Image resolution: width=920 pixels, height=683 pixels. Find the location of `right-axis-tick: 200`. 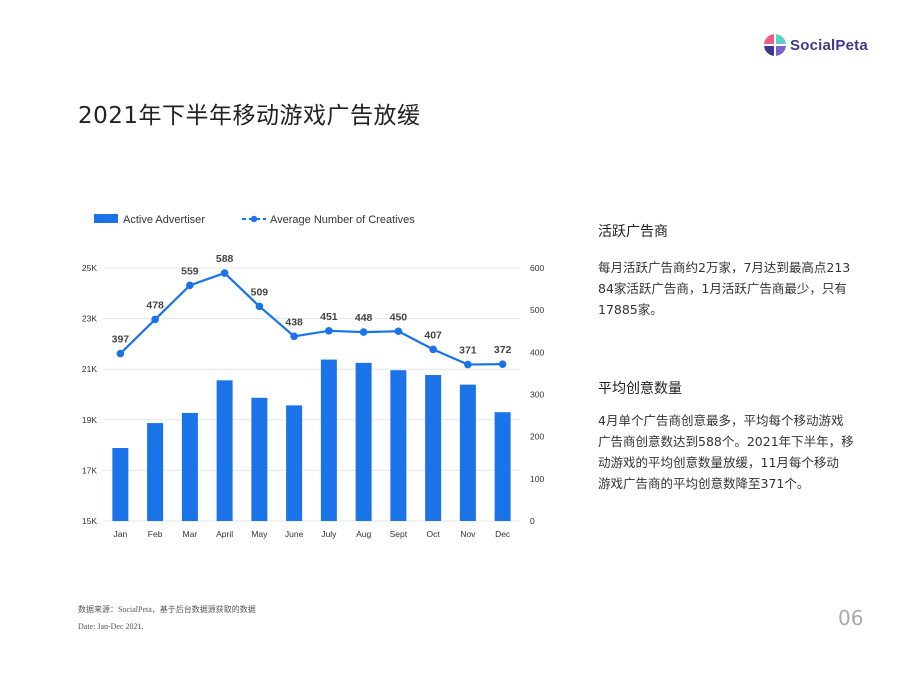

right-axis-tick: 200 is located at coordinates (537, 437).